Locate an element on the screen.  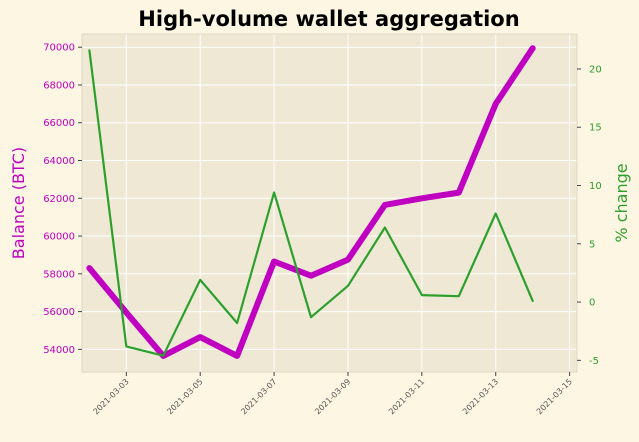
left-tick-label: 56000 is located at coordinates (59, 312).